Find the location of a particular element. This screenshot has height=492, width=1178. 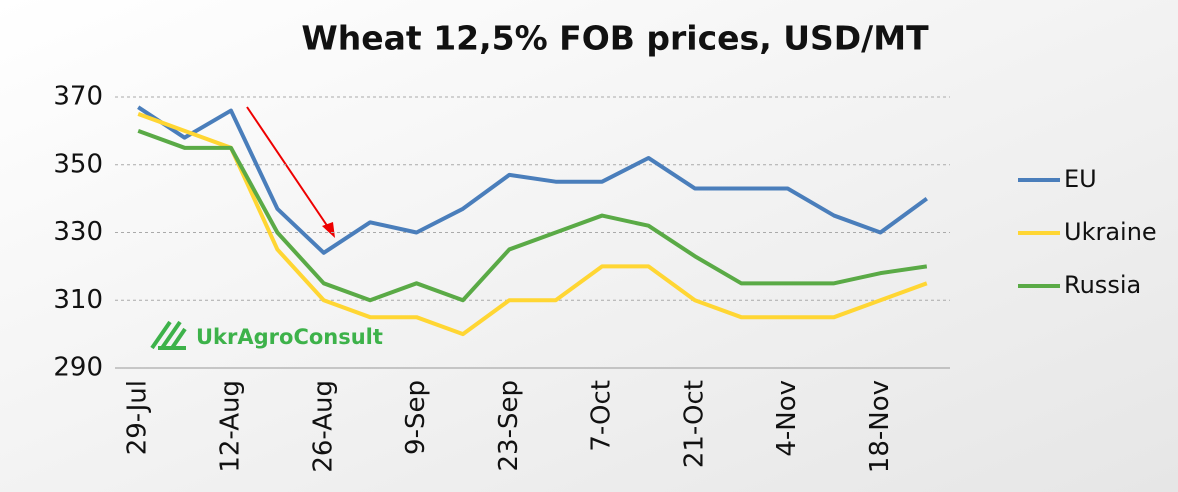

x-tick-label: 4-Nov is located at coordinates (787, 418).